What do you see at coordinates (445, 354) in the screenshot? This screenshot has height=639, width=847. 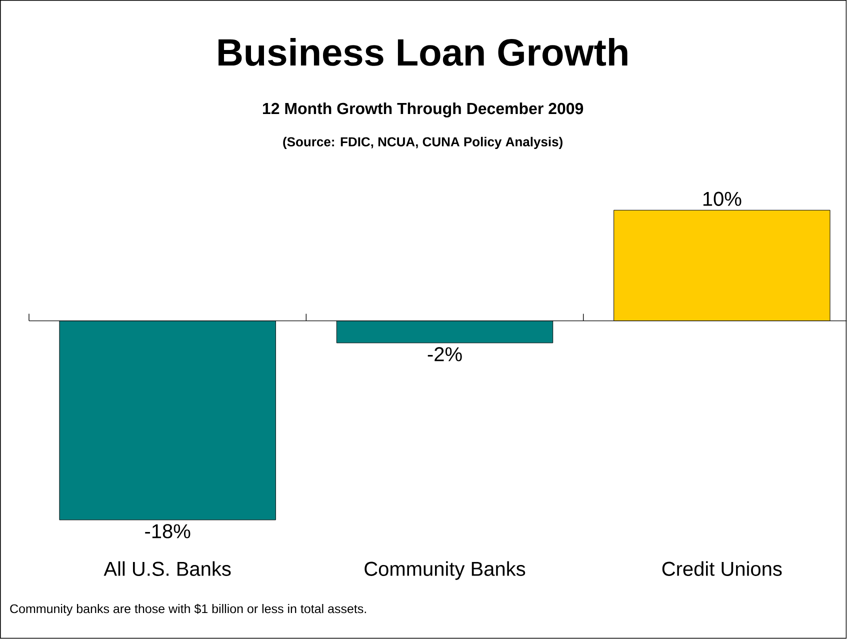 I see `data-label: -2%` at bounding box center [445, 354].